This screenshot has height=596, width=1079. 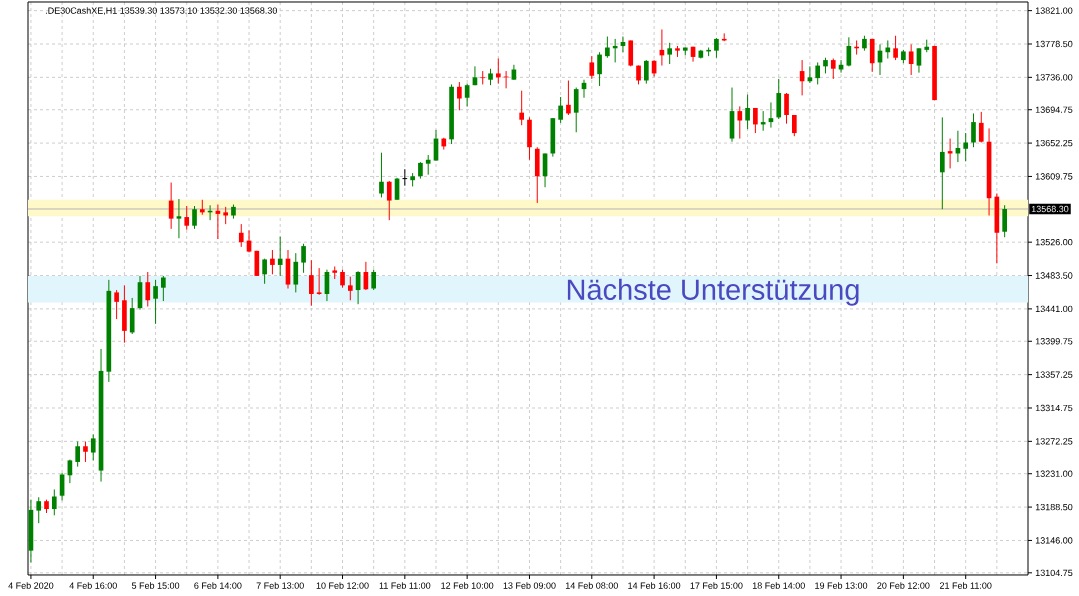 I want to click on x-tick-label: 4 Feb 2020, so click(x=31, y=585).